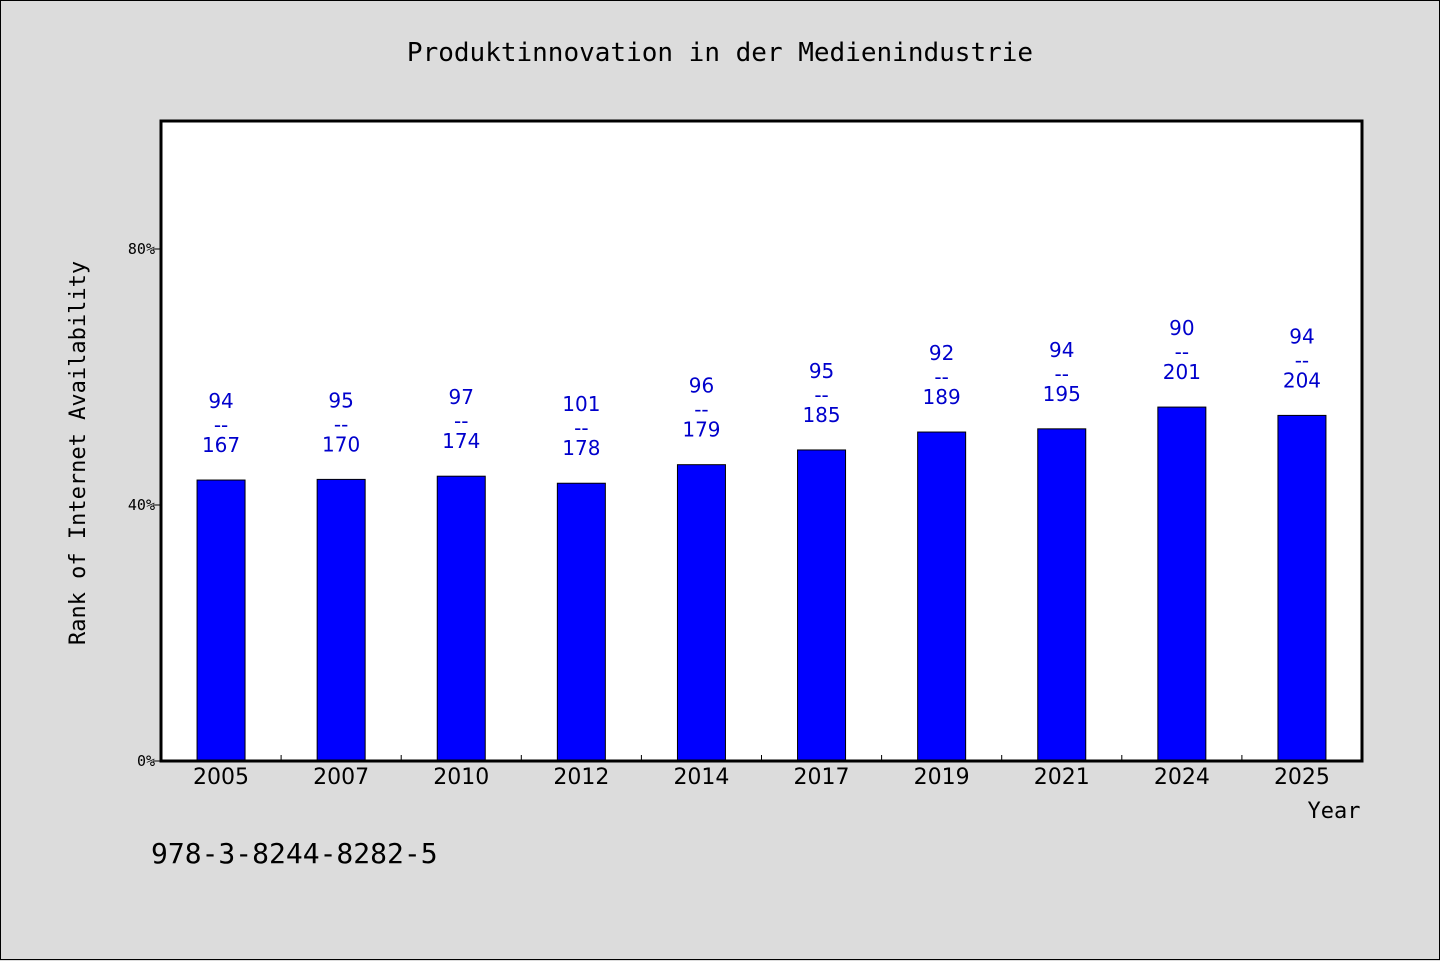  Describe the element at coordinates (341, 444) in the screenshot. I see `data-label-denominator: 170` at that location.